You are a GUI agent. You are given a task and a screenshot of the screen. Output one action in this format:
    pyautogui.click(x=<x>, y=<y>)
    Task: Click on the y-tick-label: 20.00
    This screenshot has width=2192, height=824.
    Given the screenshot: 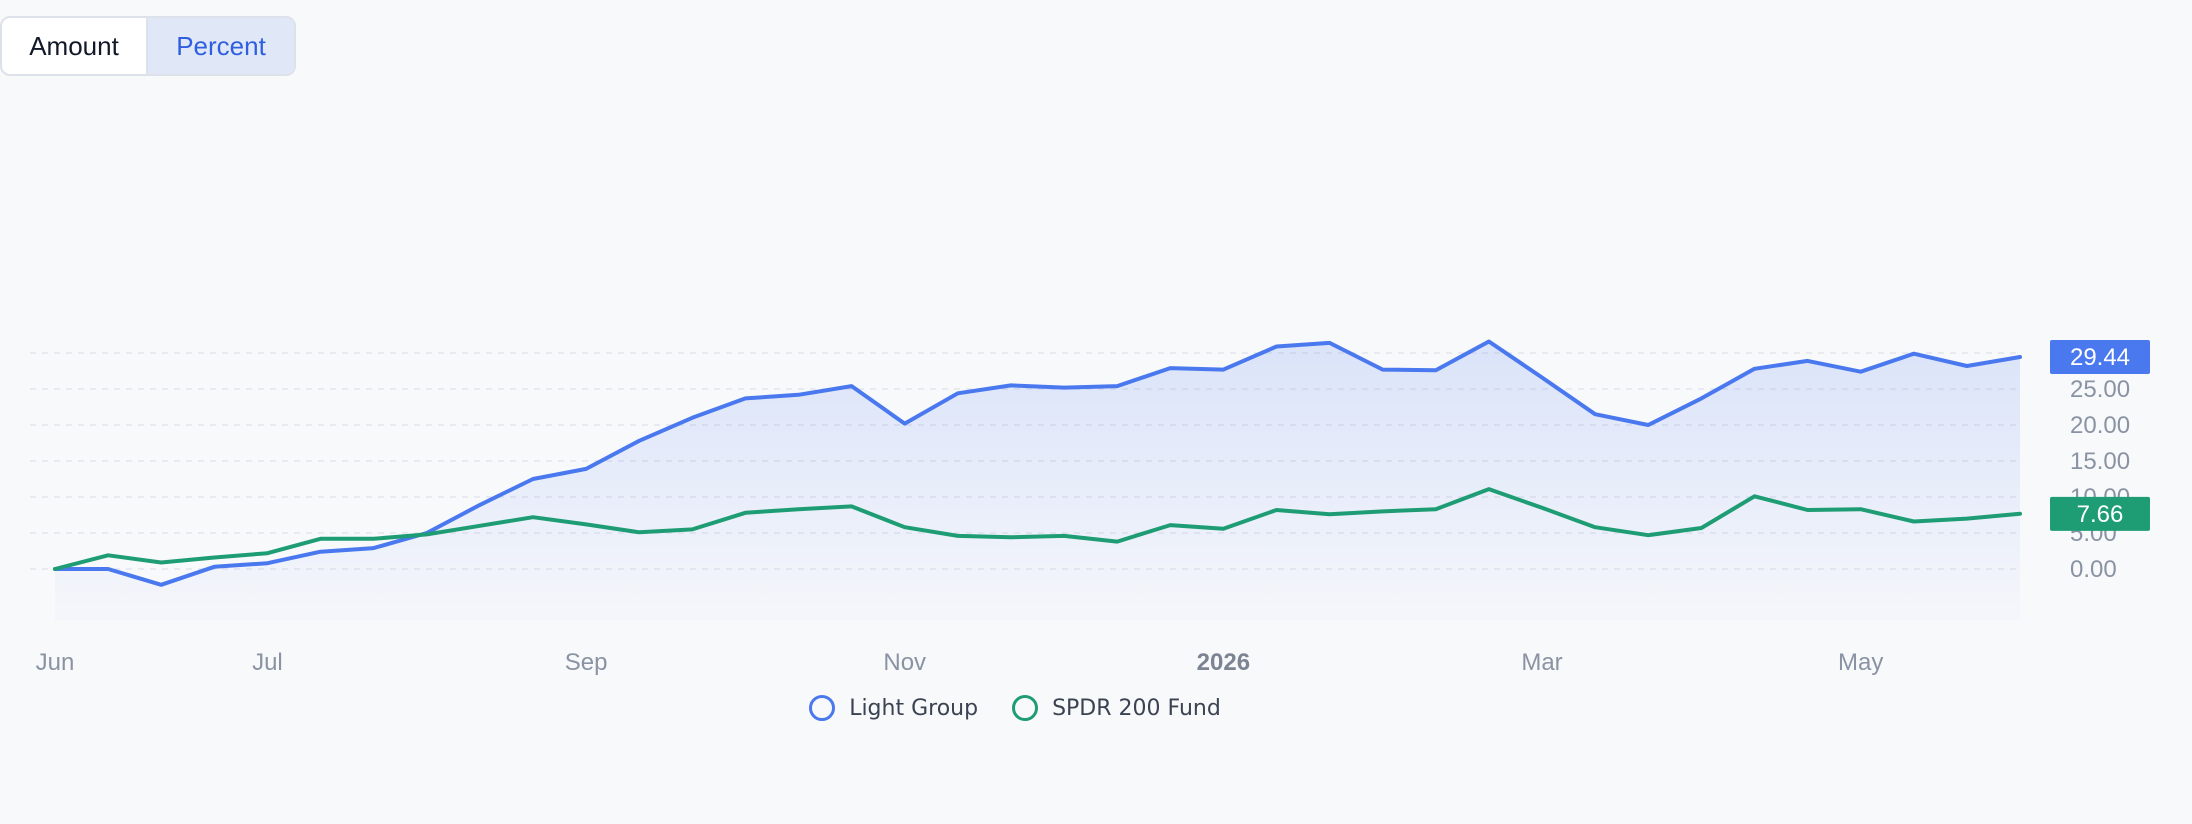 What is the action you would take?
    pyautogui.click(x=2100, y=425)
    